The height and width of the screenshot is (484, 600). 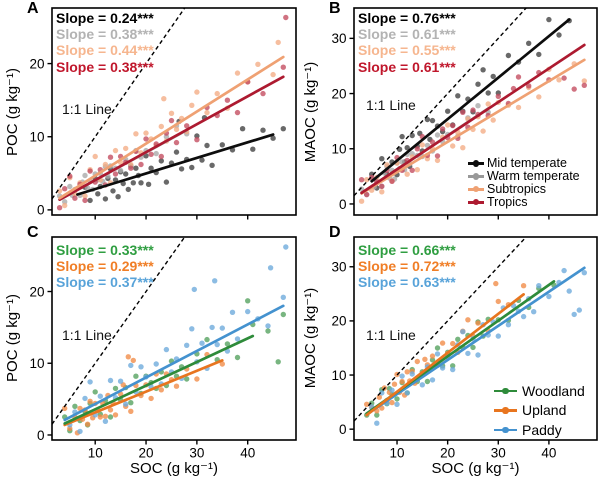 I want to click on slope-label-woodland: Slope = 0.33***, so click(x=105, y=250).